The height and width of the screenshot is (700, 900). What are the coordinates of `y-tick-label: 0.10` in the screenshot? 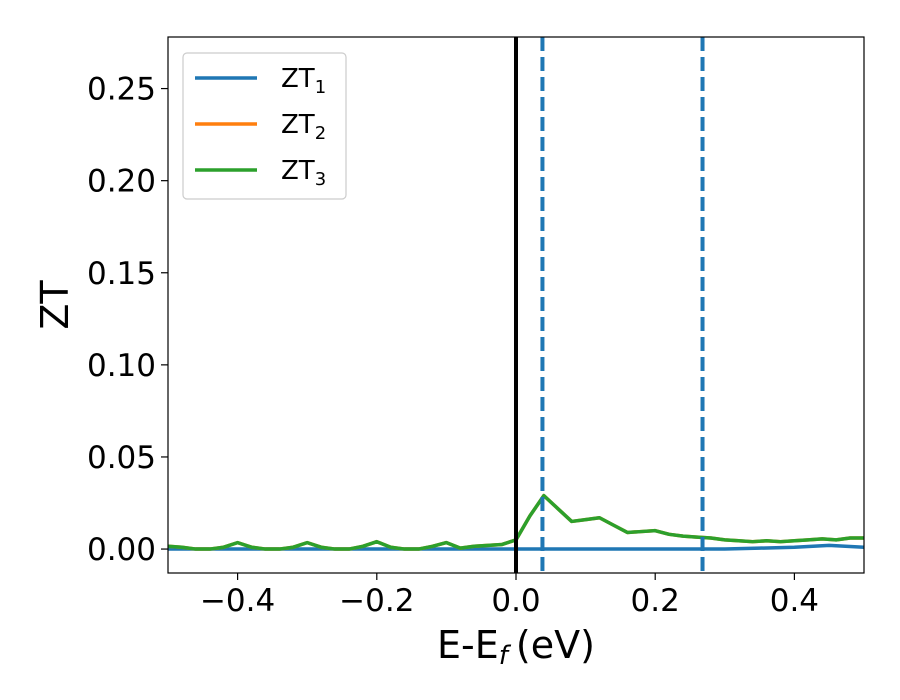 It's located at (121, 366).